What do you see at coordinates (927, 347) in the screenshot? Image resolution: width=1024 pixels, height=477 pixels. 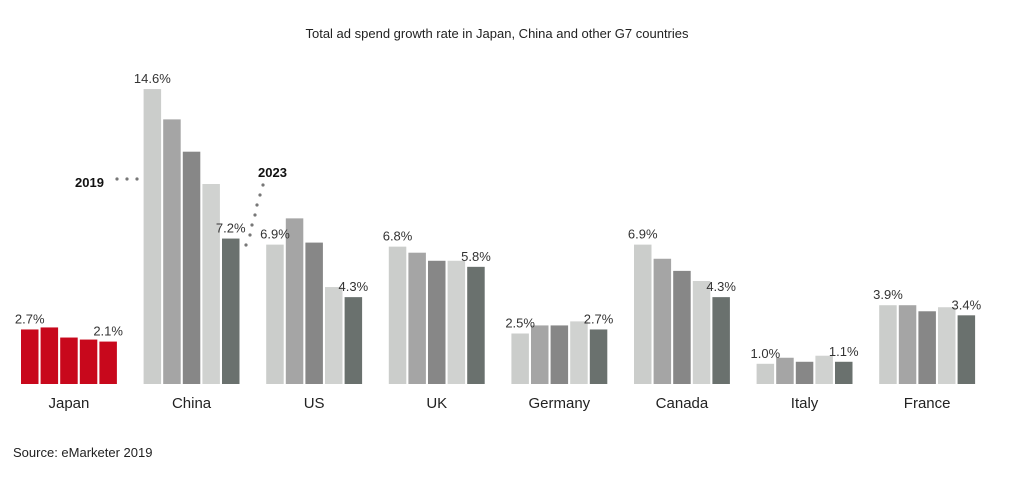 I see `bar-france-2021` at bounding box center [927, 347].